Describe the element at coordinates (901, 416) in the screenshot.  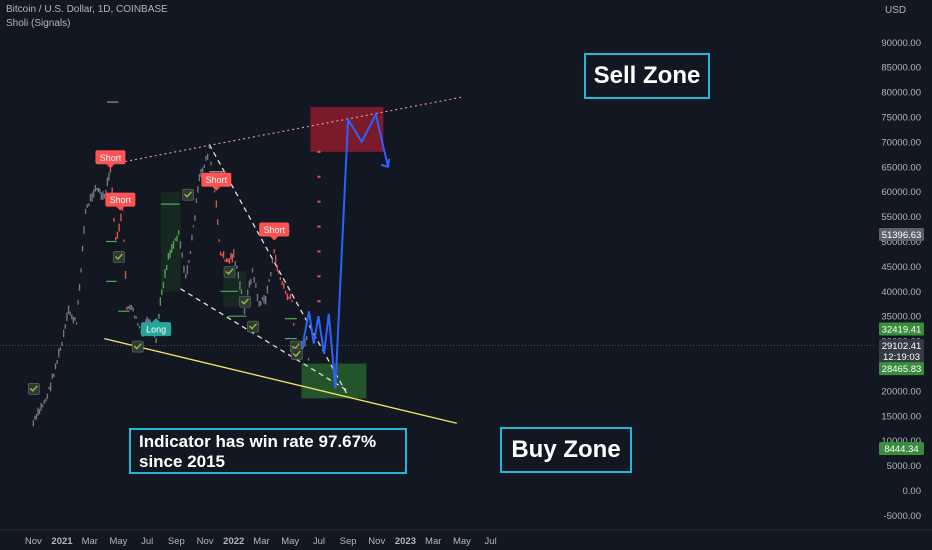
I see `y-tick-label: 15000.00` at that location.